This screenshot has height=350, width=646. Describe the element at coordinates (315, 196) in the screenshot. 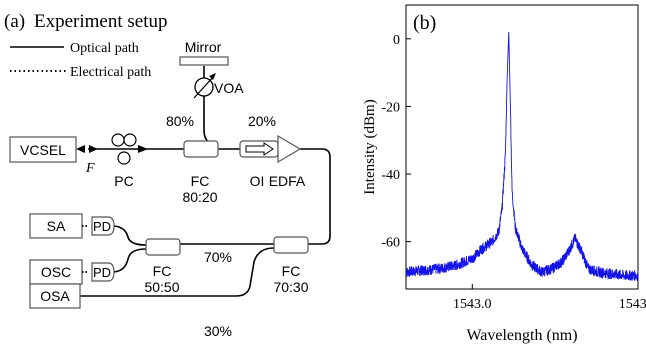

I see `path-edfa-fc3` at that location.